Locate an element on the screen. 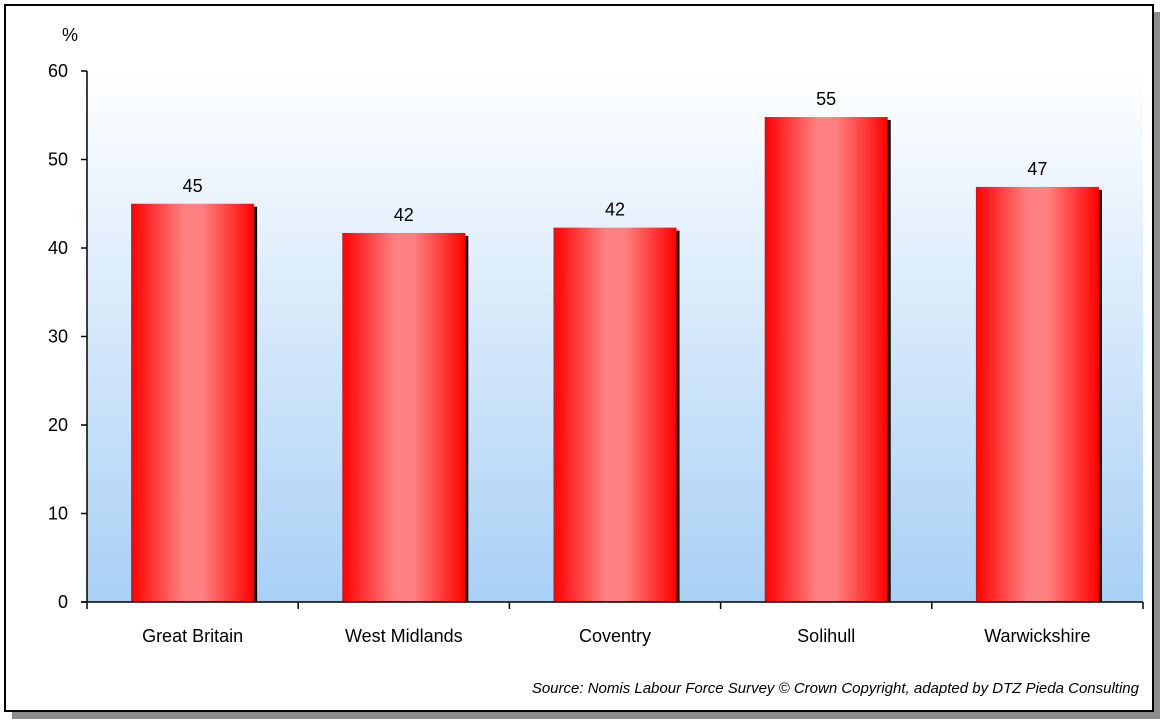 The width and height of the screenshot is (1167, 726). y-tick-label: 0 is located at coordinates (63, 602).